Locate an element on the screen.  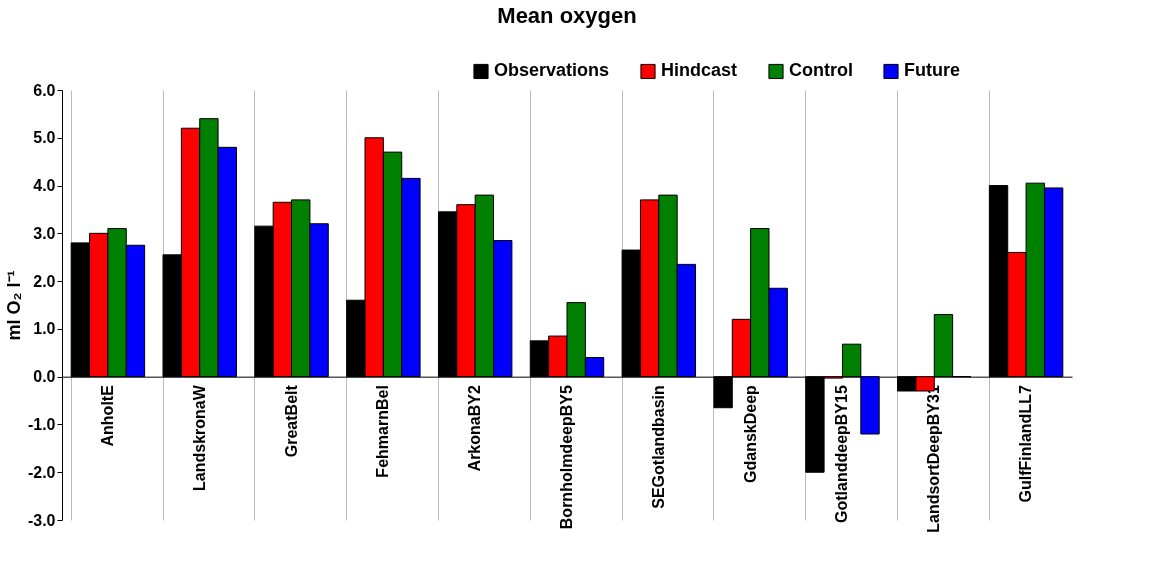
y-tick-label: 6.0 is located at coordinates (44, 90).